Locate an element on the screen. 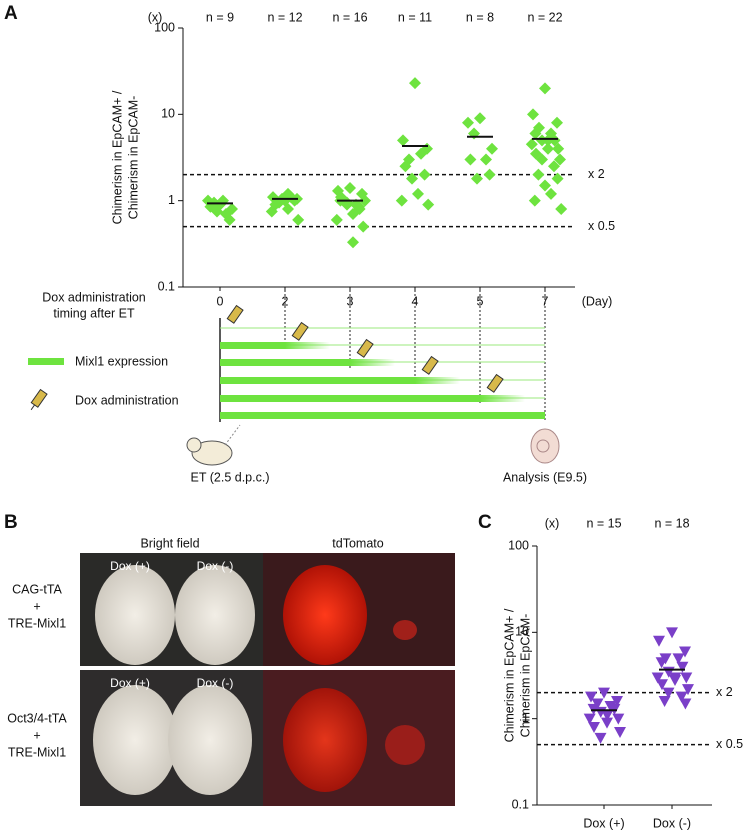 This screenshot has width=750, height=840. y-axis-label: Chimerism in EpCAM+ / is located at coordinates (509, 675).